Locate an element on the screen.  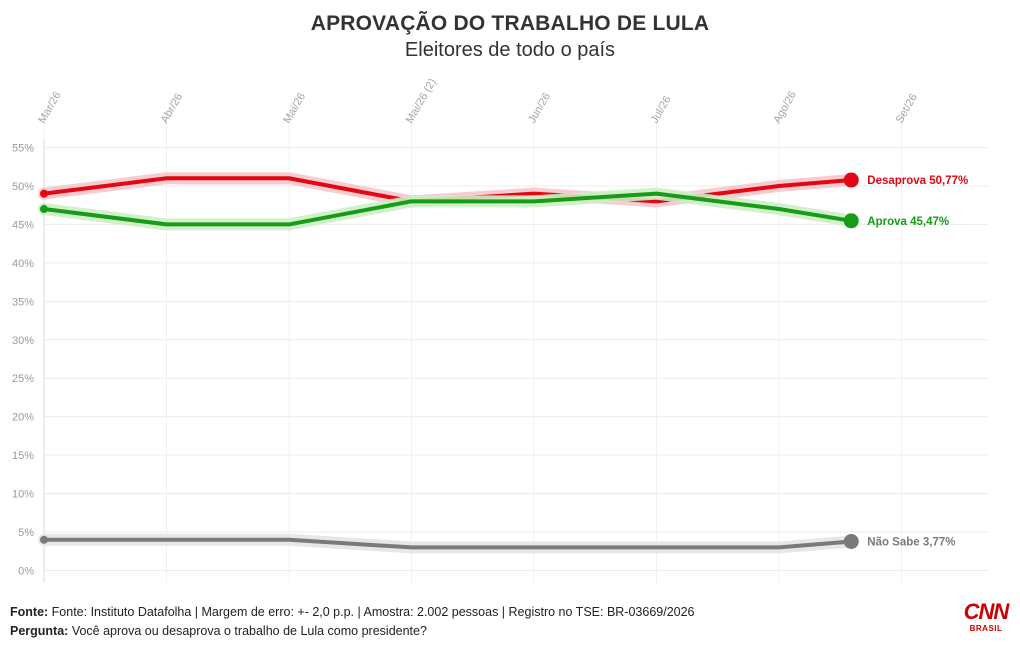
y-tick-label: 35% is located at coordinates (23, 302).